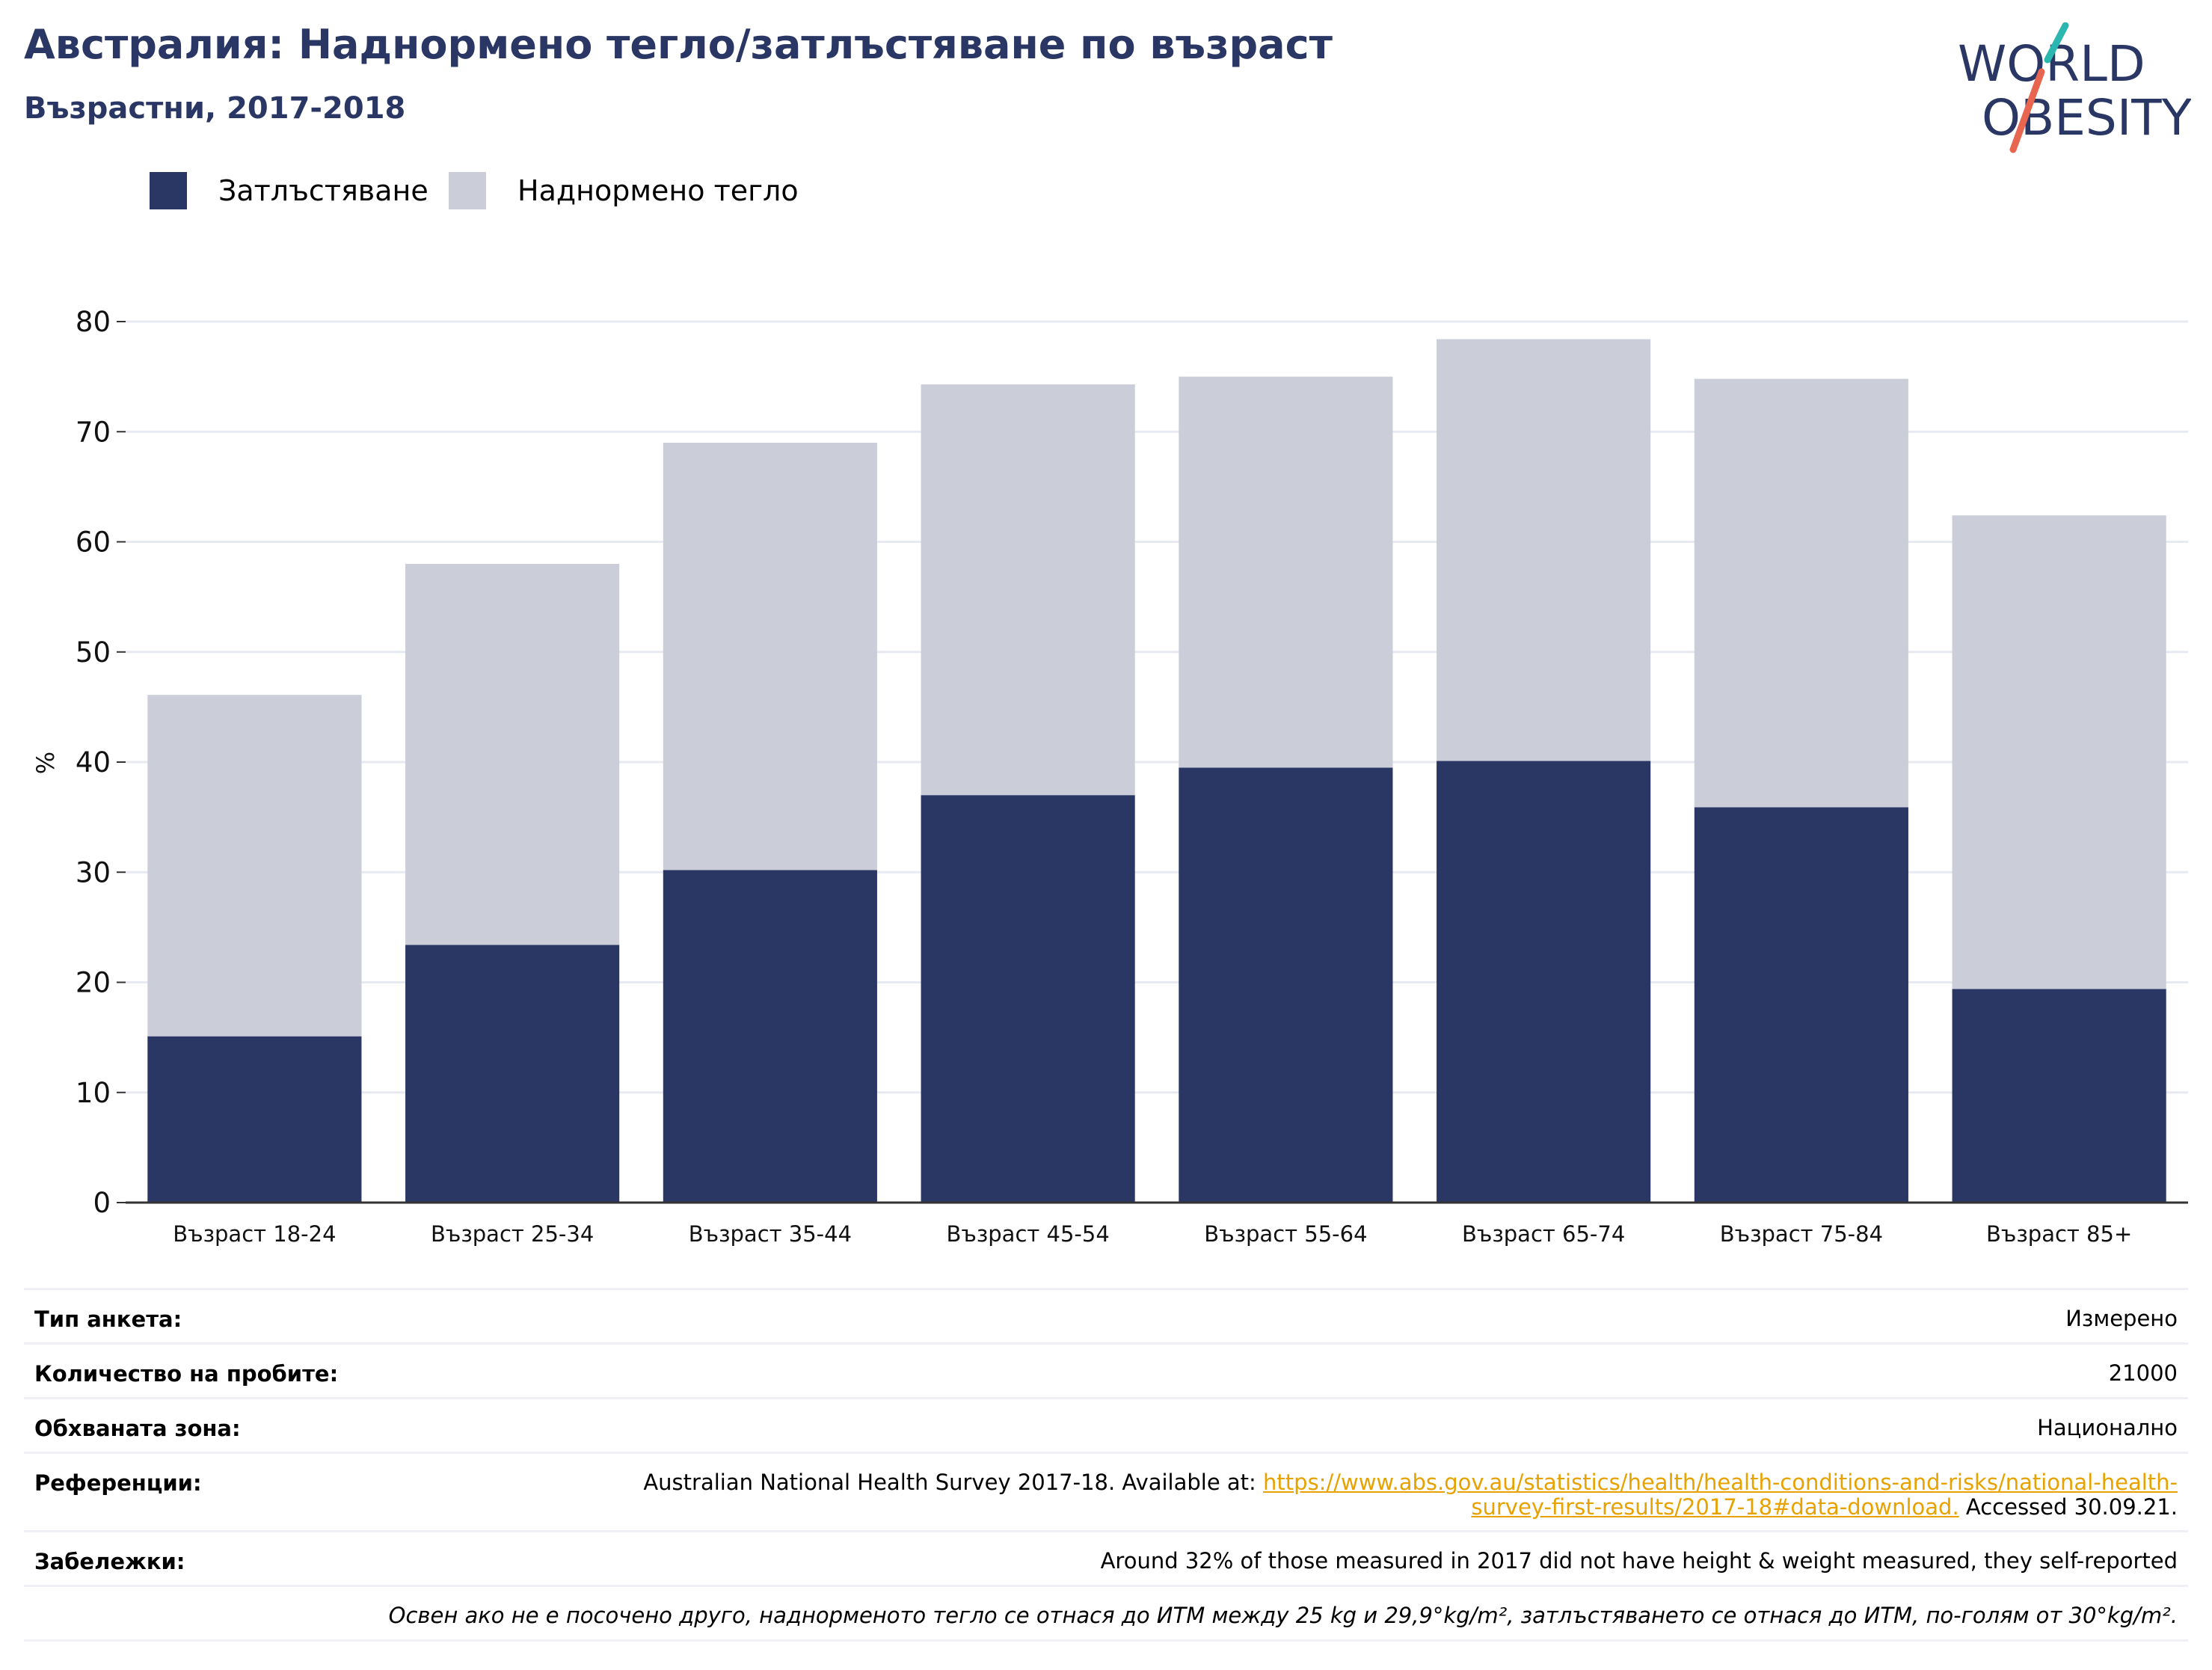 The width and height of the screenshot is (2212, 1670). What do you see at coordinates (109, 1561) in the screenshot?
I see `meta-label-notes: Забележки:` at bounding box center [109, 1561].